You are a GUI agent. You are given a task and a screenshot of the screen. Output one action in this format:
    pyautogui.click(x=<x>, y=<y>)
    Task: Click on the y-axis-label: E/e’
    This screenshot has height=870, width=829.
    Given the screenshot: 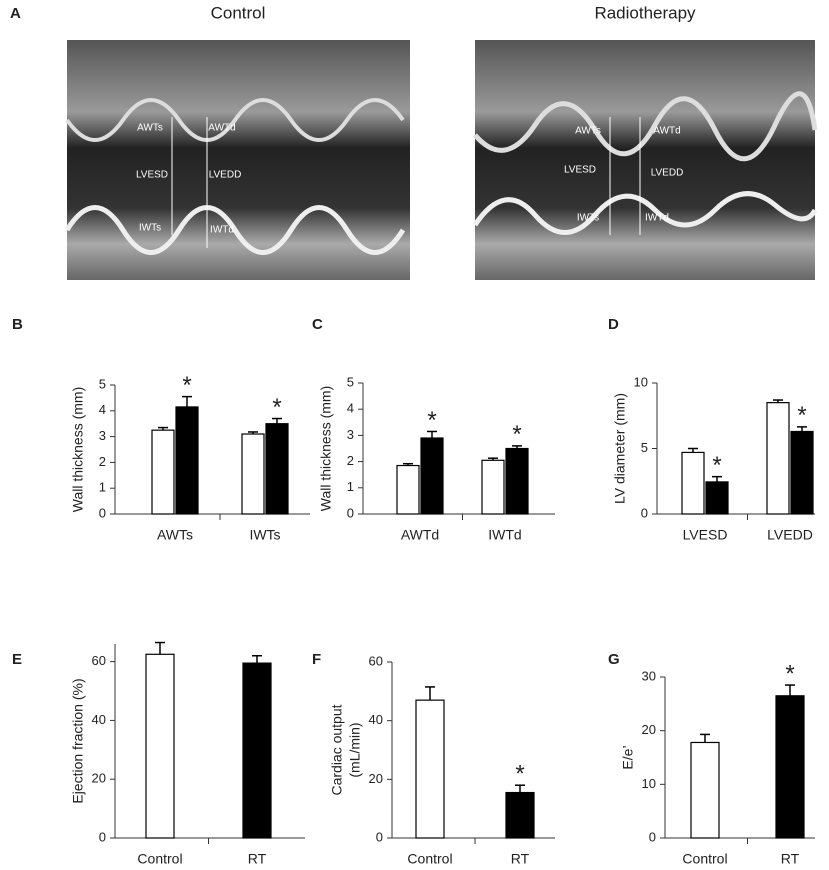 What is the action you would take?
    pyautogui.click(x=628, y=757)
    